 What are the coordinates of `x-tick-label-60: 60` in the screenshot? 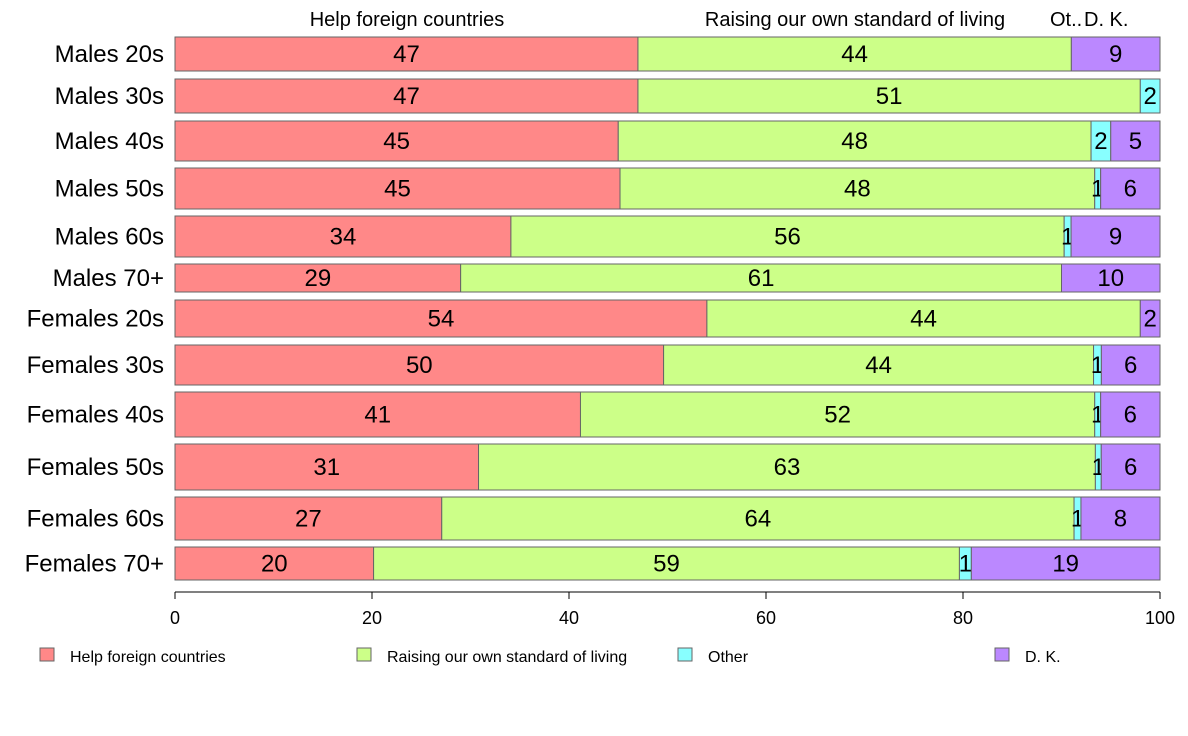 It's located at (766, 618).